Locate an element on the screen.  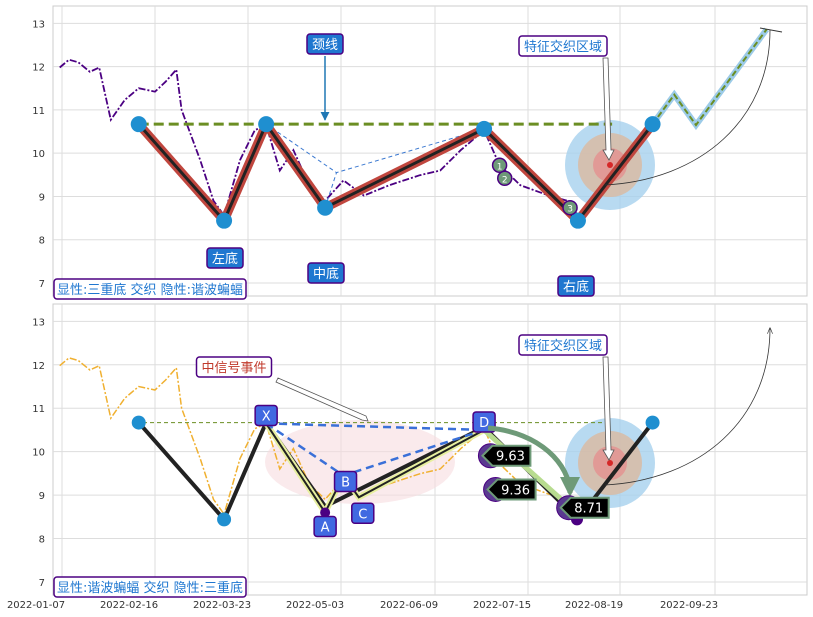
pattern-label-bottom-box is located at coordinates (150, 587).